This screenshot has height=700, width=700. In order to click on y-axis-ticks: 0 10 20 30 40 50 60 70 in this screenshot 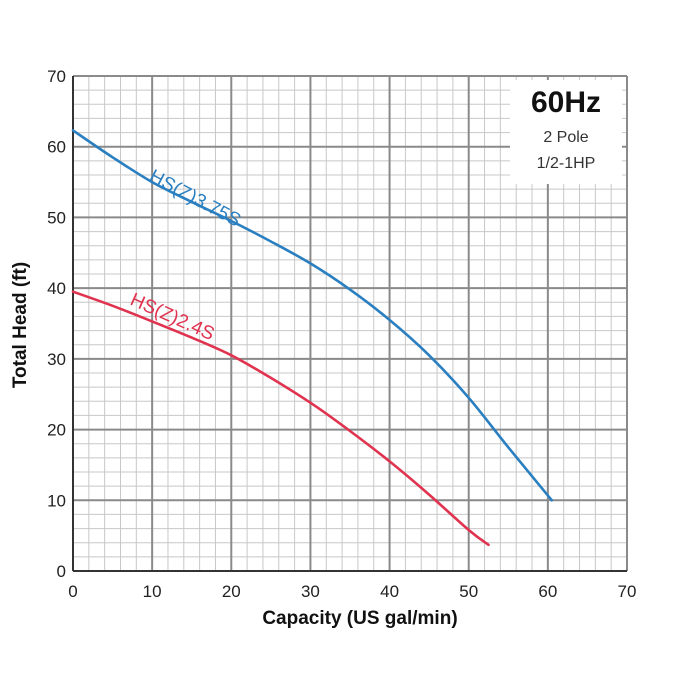, I will do `click(56, 324)`.